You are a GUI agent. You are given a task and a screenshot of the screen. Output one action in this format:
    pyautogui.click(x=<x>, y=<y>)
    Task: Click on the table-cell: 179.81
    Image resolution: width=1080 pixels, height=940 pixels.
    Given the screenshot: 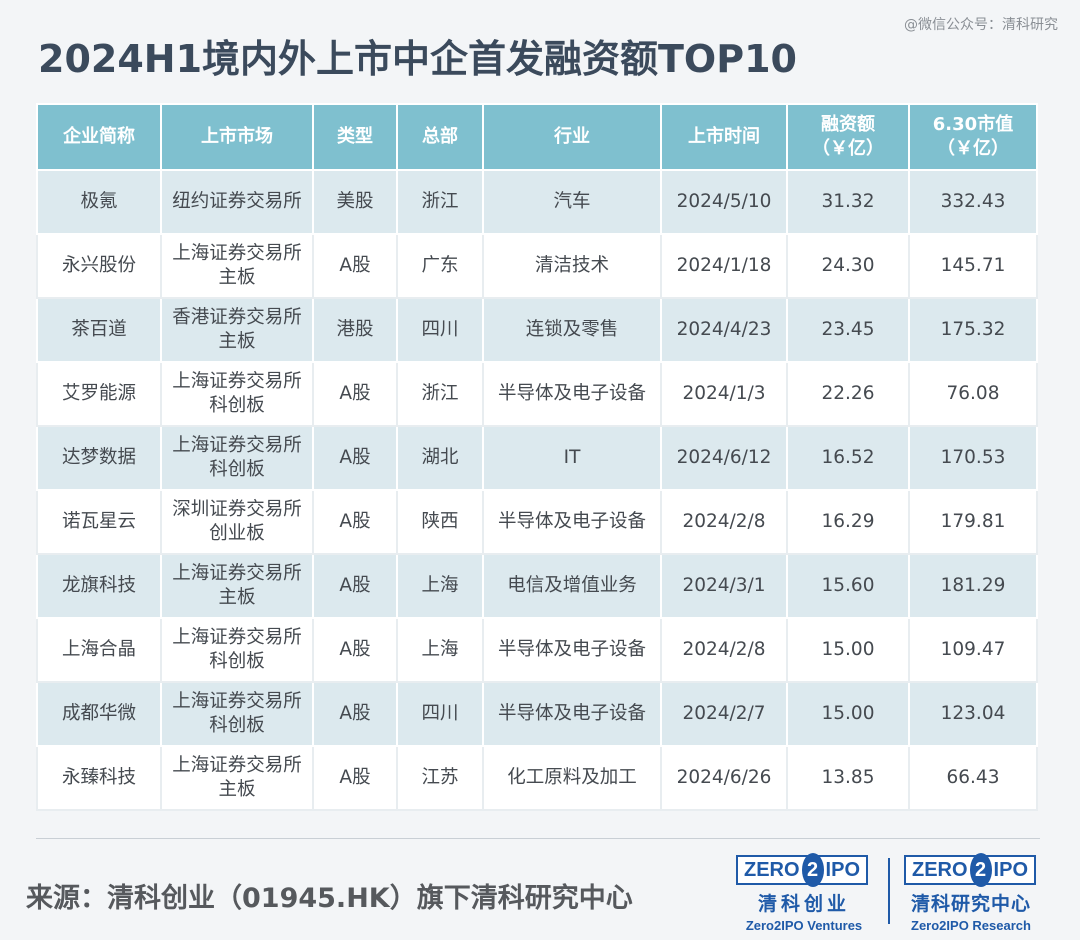 What is the action you would take?
    pyautogui.click(x=973, y=522)
    